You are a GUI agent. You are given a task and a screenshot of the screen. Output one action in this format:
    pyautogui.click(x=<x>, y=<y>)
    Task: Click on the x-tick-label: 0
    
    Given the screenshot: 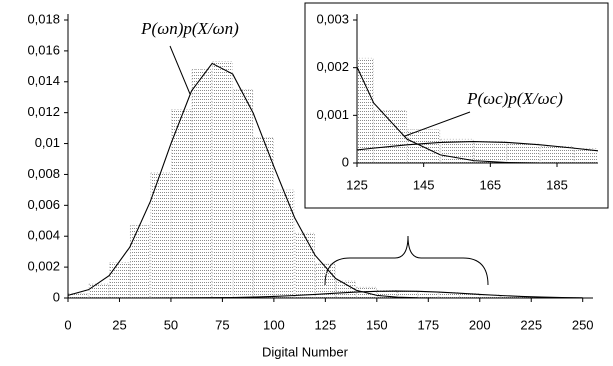 What is the action you would take?
    pyautogui.click(x=67, y=324)
    